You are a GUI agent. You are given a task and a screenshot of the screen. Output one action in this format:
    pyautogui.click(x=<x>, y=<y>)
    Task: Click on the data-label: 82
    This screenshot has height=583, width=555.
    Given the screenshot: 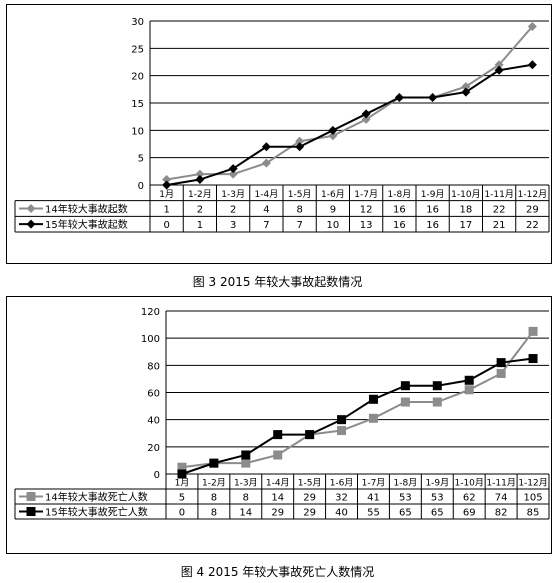 What is the action you would take?
    pyautogui.click(x=501, y=513)
    